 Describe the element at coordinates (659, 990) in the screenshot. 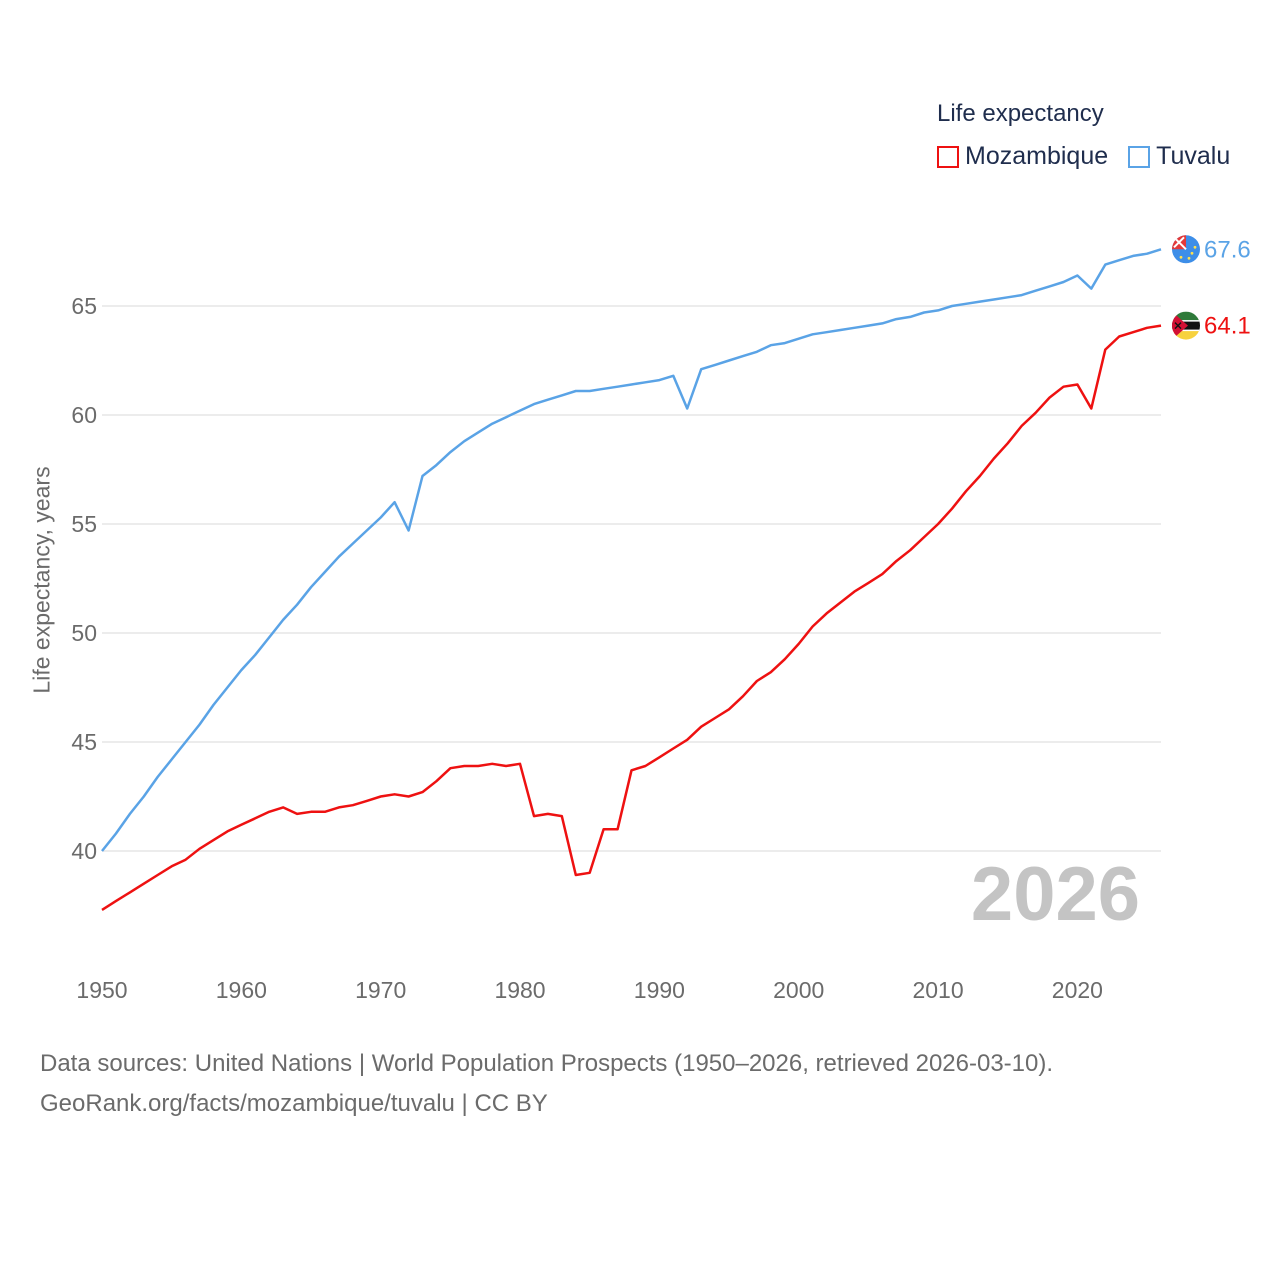

I see `x-tick-label: 1990` at that location.